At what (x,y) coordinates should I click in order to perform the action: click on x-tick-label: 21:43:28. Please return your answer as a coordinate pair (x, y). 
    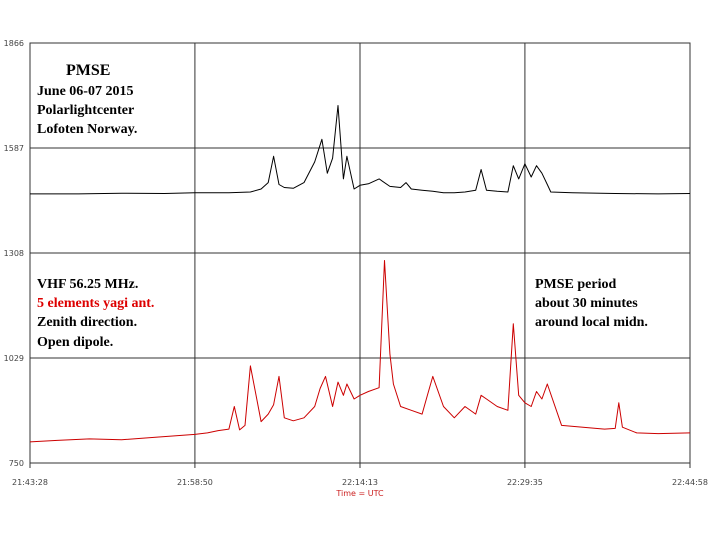
    Looking at the image, I should click on (30, 482).